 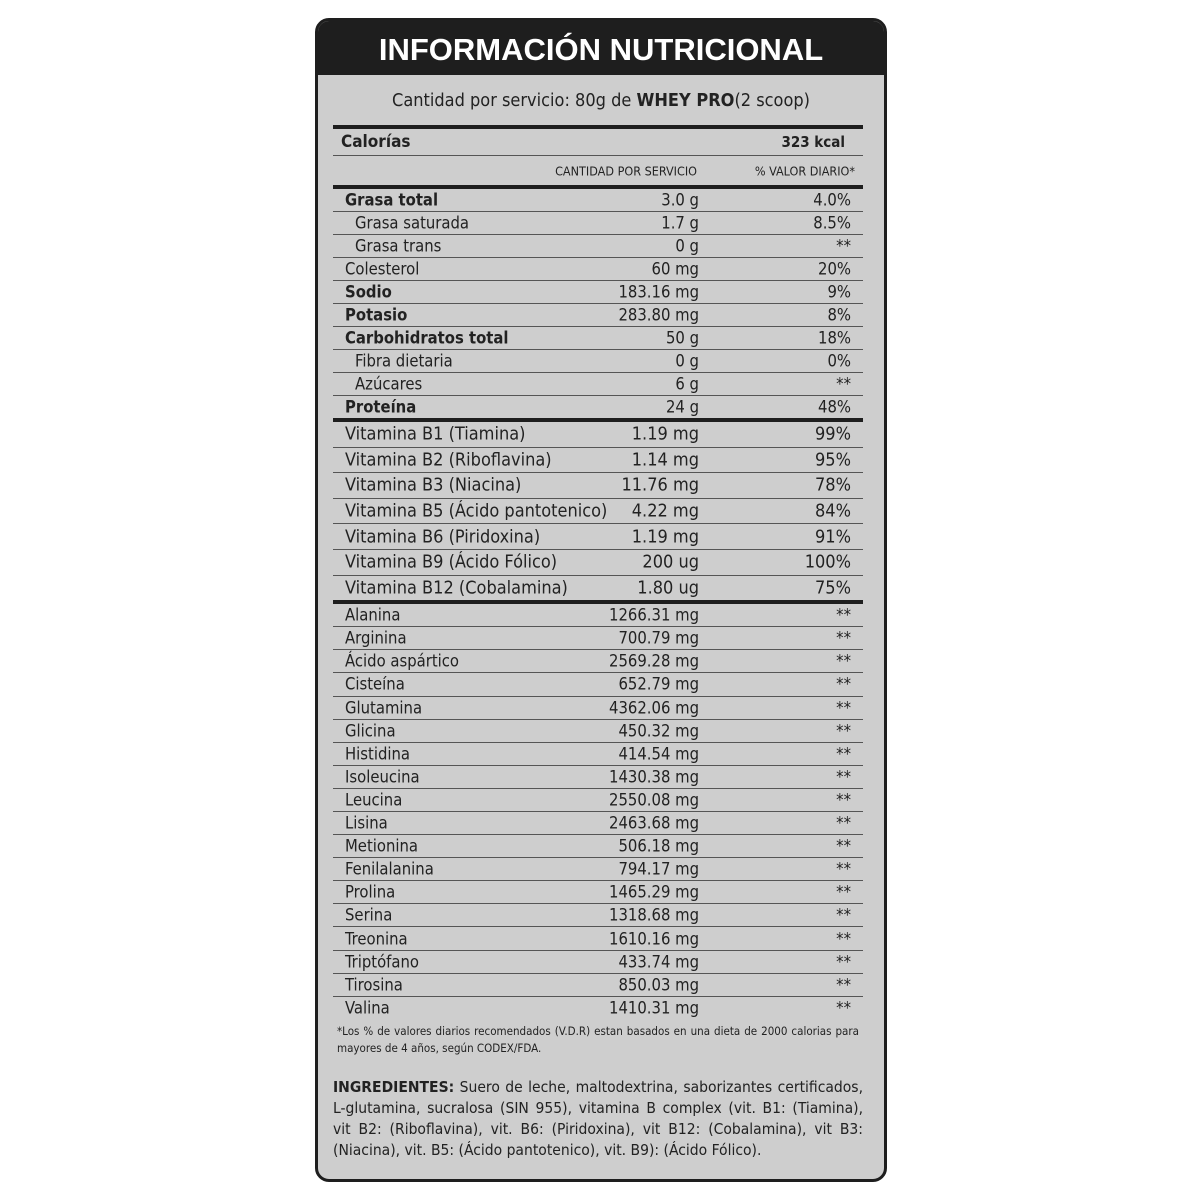 What do you see at coordinates (598, 200) in the screenshot?
I see `row: Grasa total 3.0 g 4.0%` at bounding box center [598, 200].